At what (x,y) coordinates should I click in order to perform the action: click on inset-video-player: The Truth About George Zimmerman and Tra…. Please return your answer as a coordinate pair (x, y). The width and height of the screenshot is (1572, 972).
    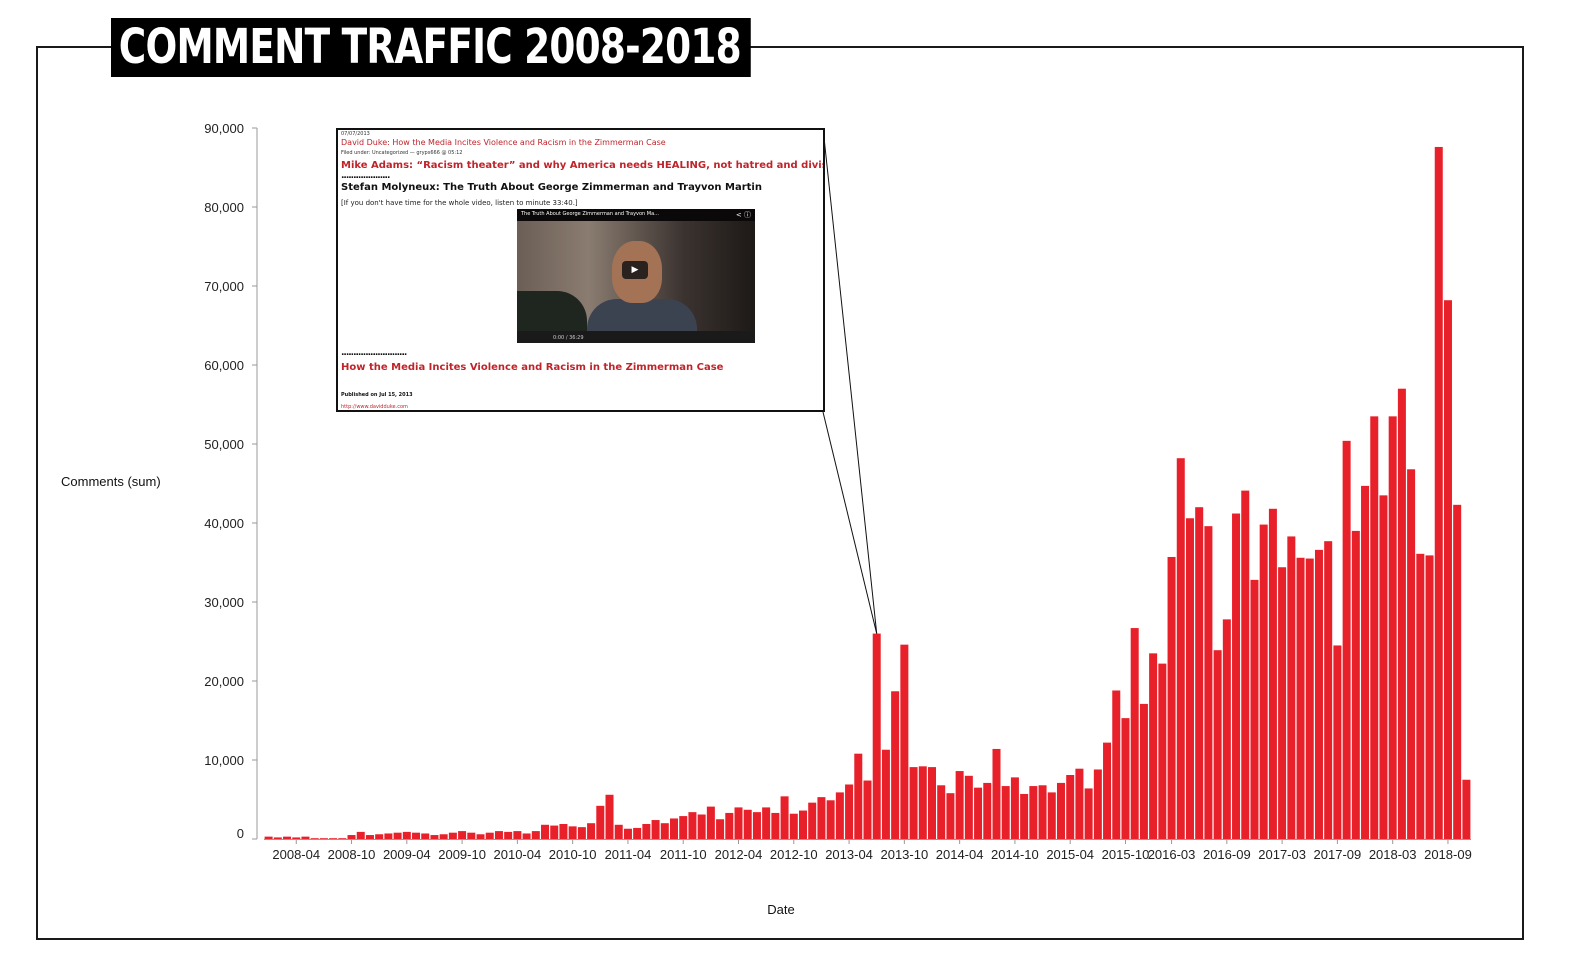
    Looking at the image, I should click on (636, 276).